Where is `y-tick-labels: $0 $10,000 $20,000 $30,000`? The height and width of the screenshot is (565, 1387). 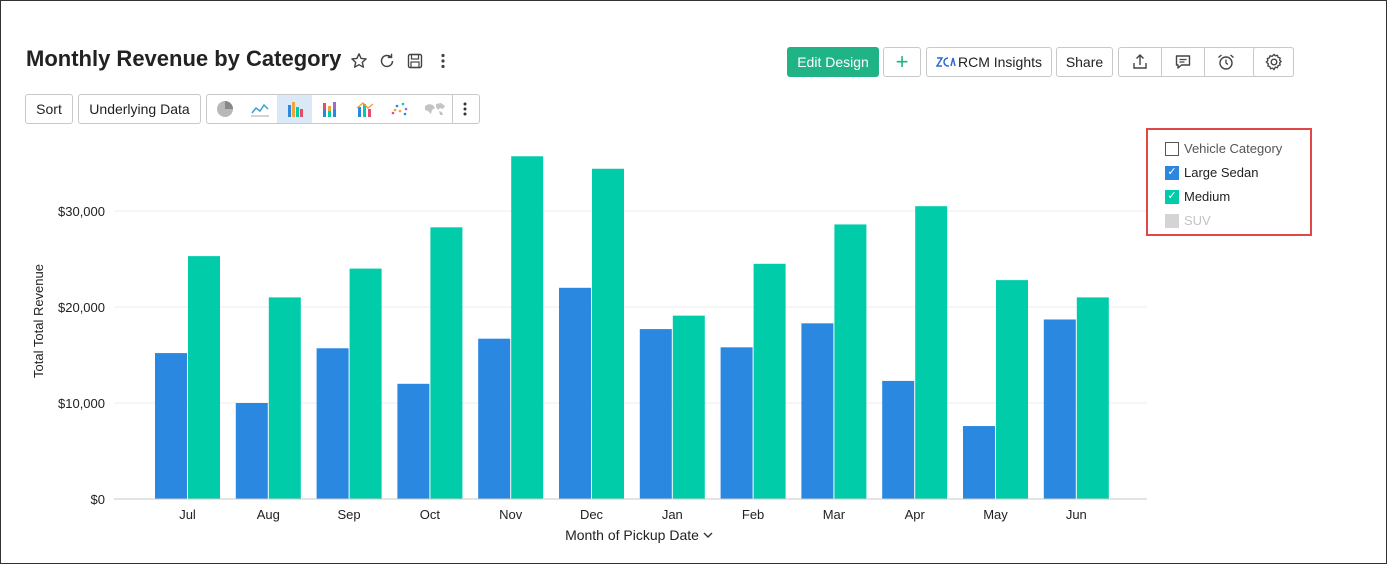 y-tick-labels: $0 $10,000 $20,000 $30,000 is located at coordinates (81, 355).